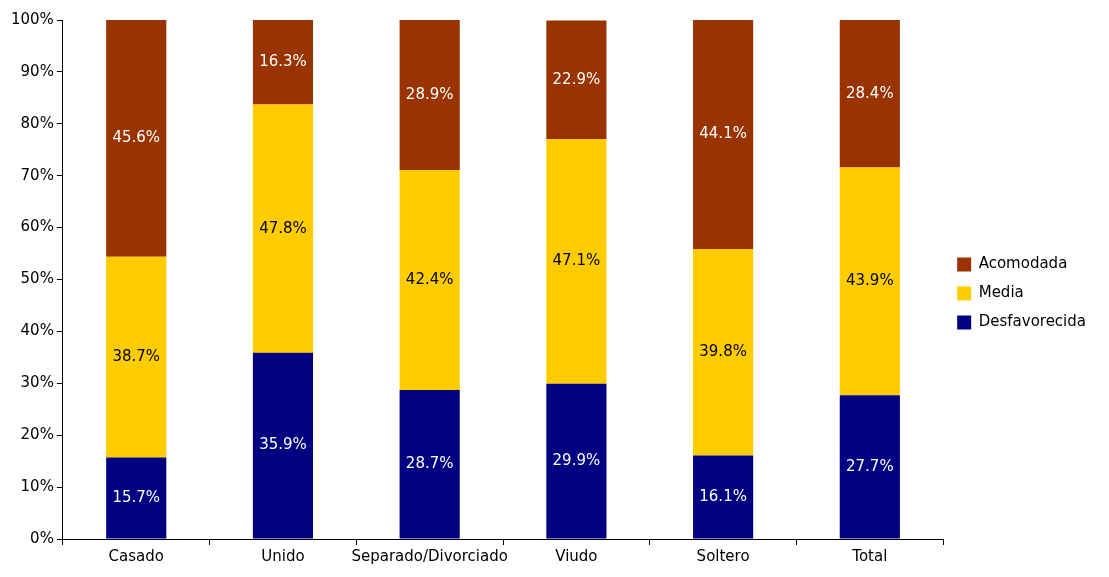 The height and width of the screenshot is (577, 1109). I want to click on data-label: 42.4%, so click(429, 278).